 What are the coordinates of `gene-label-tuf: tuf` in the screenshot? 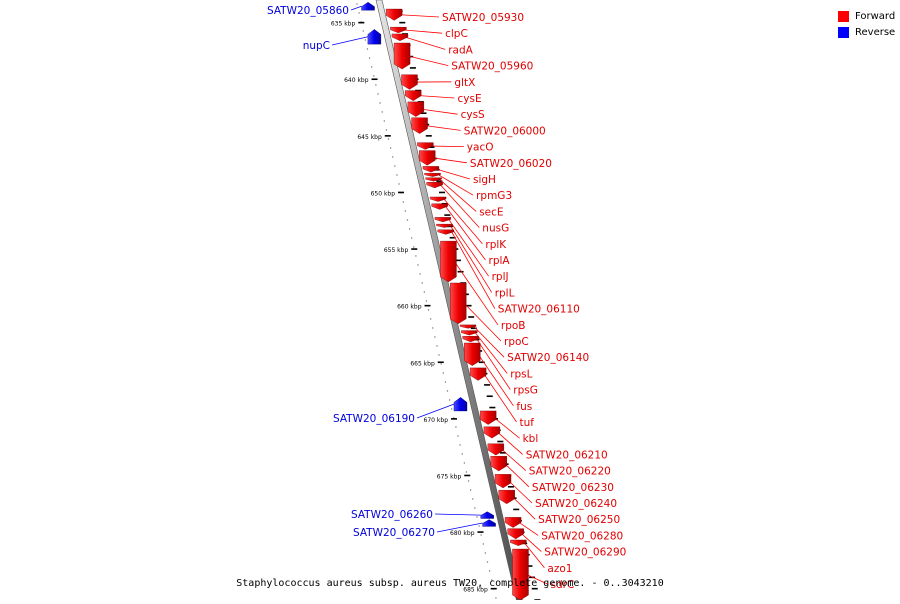 It's located at (527, 423).